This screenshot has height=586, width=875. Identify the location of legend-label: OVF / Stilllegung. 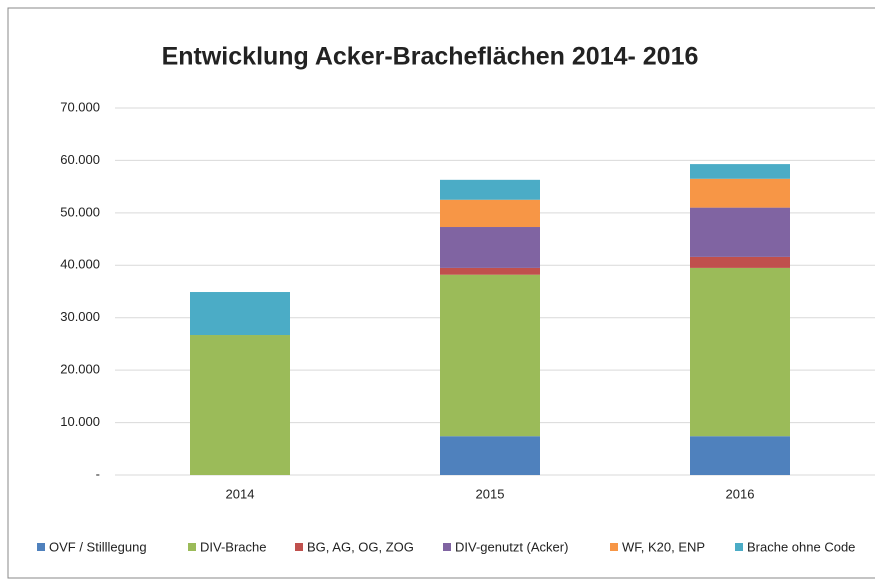
(98, 546).